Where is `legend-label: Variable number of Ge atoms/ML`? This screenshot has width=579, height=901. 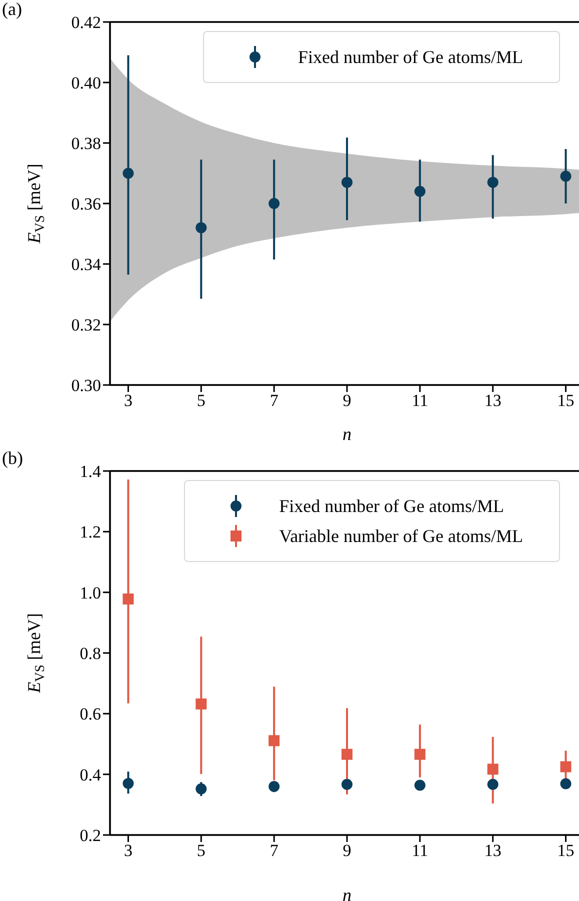
legend-label: Variable number of Ge atoms/ML is located at coordinates (401, 536).